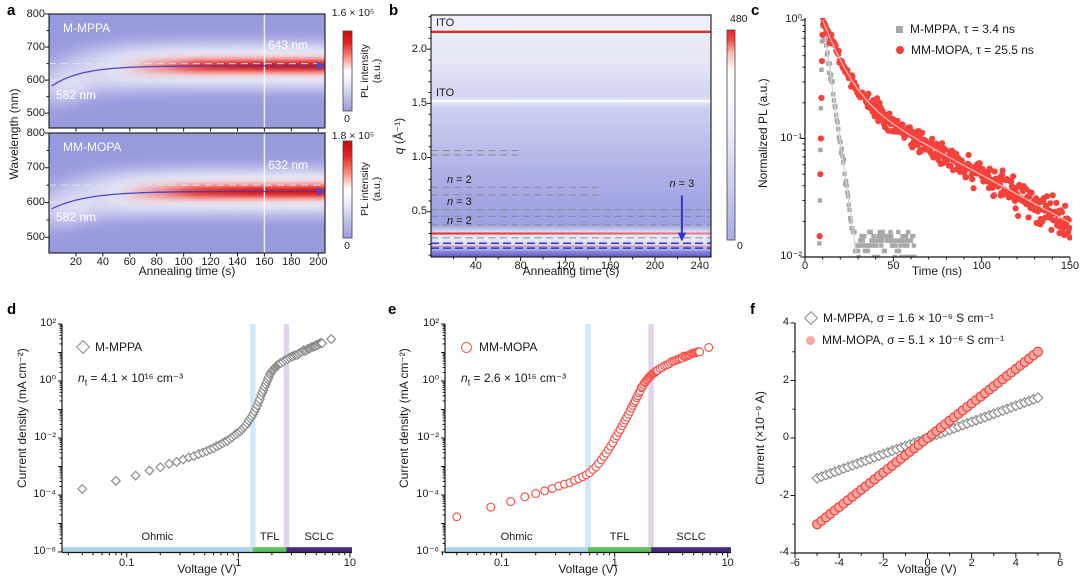 The height and width of the screenshot is (588, 1080). I want to click on pl-decay-plot, so click(944, 137).